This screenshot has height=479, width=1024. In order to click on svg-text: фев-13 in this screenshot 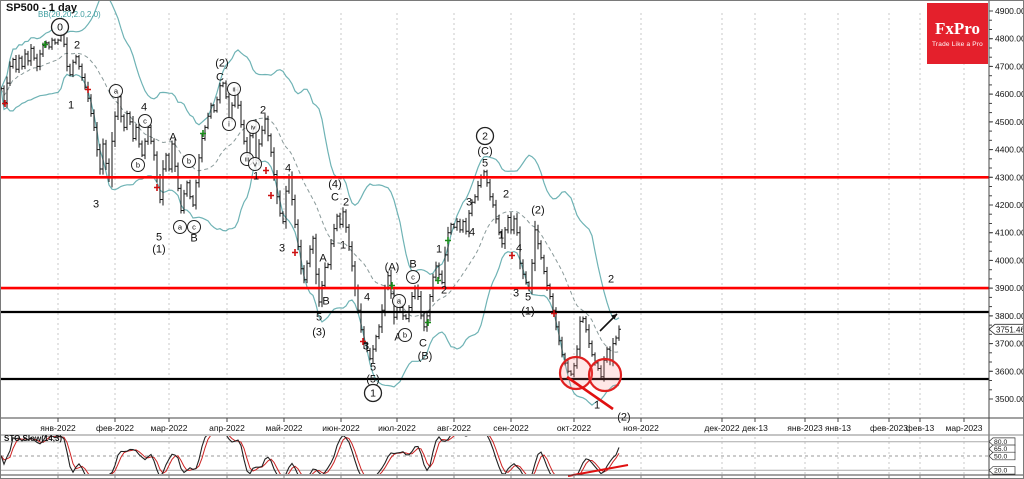, I will do `click(920, 428)`.